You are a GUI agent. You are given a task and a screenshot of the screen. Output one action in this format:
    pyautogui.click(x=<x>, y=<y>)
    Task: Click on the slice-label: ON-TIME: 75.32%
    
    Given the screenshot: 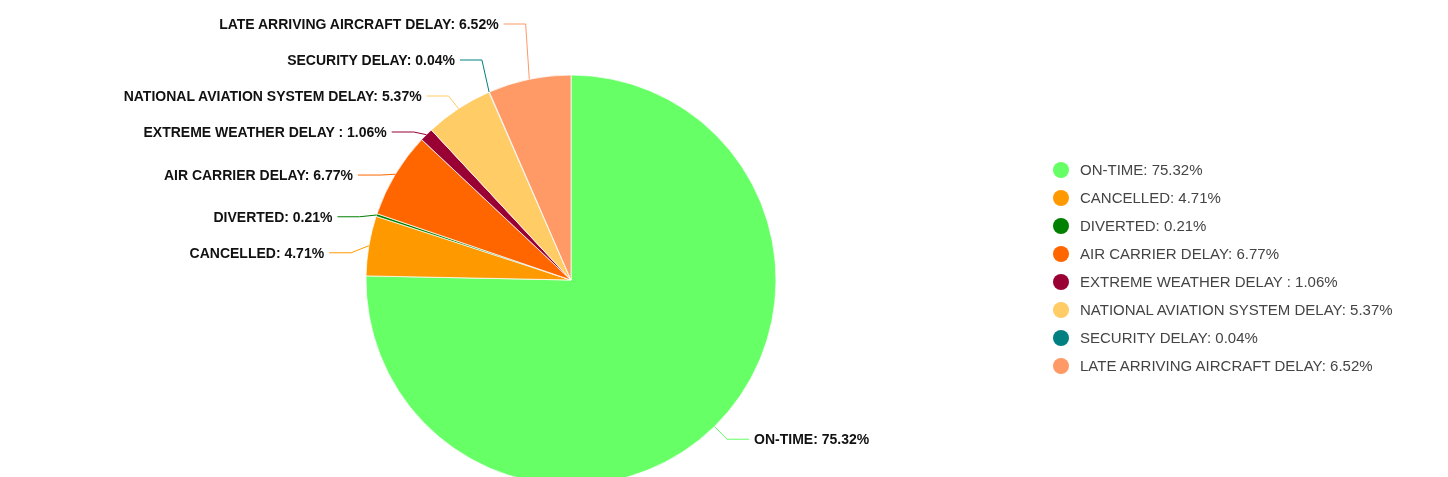 What is the action you would take?
    pyautogui.click(x=812, y=439)
    